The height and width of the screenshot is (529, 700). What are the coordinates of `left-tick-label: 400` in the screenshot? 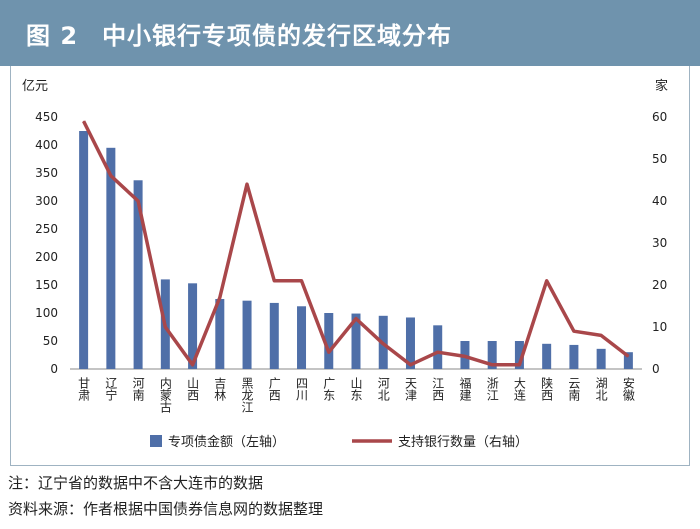 It's located at (46, 145).